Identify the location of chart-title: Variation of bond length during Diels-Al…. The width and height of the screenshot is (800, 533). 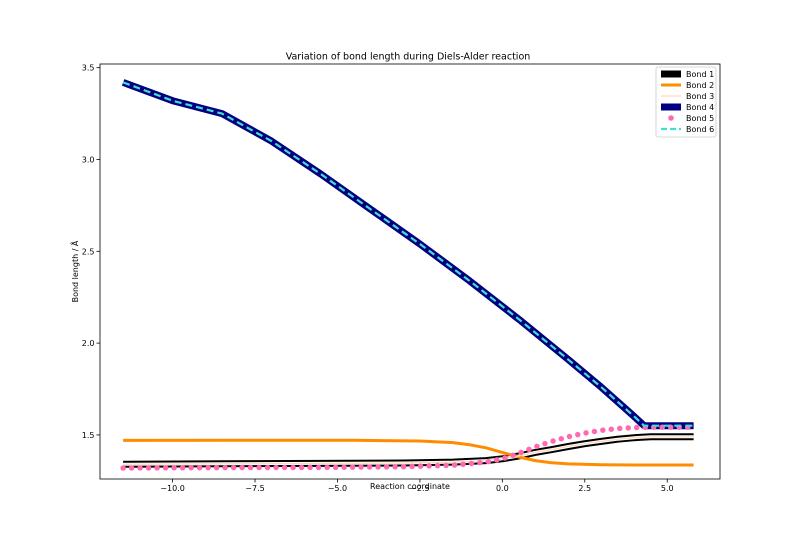
(408, 57).